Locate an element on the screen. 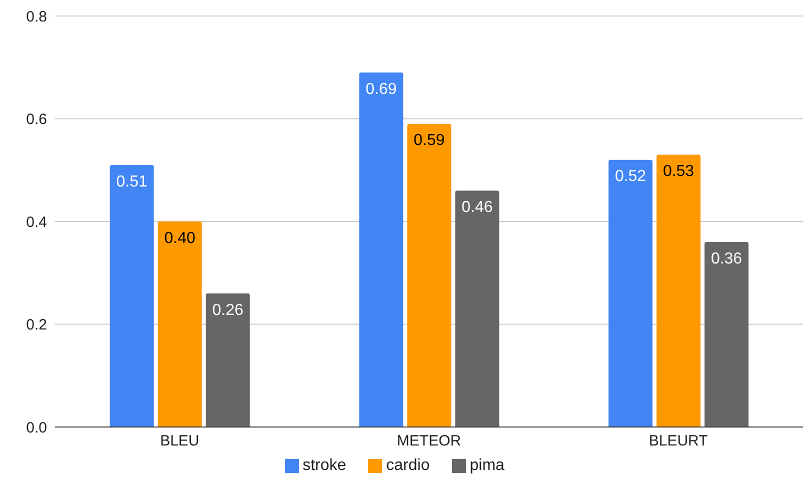  x-tick-label: BLEU is located at coordinates (180, 441).